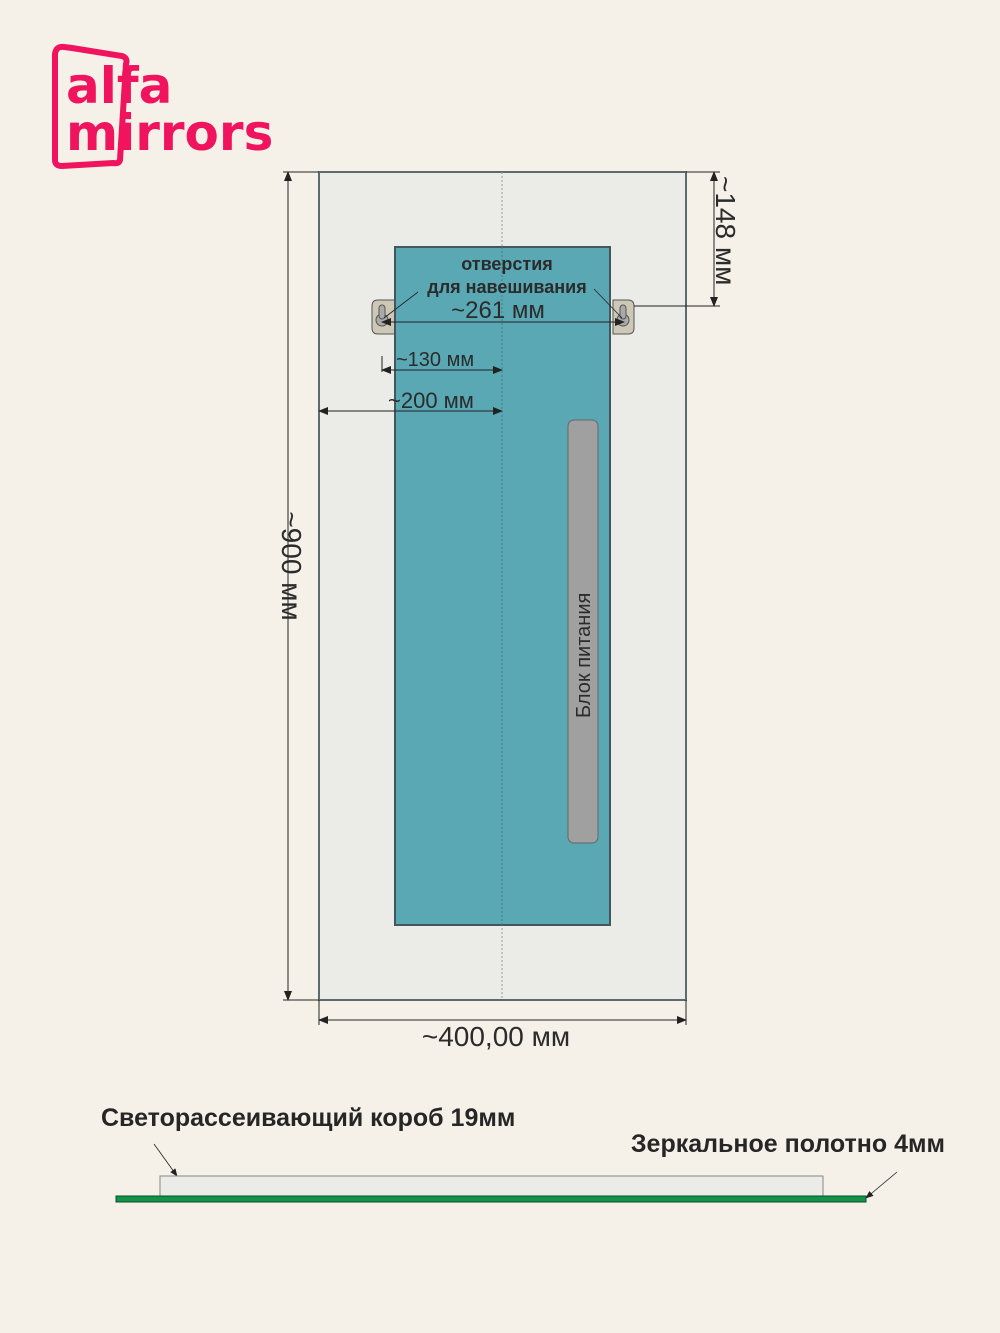  Describe the element at coordinates (169, 133) in the screenshot. I see `logo-line2: mirrors` at that location.